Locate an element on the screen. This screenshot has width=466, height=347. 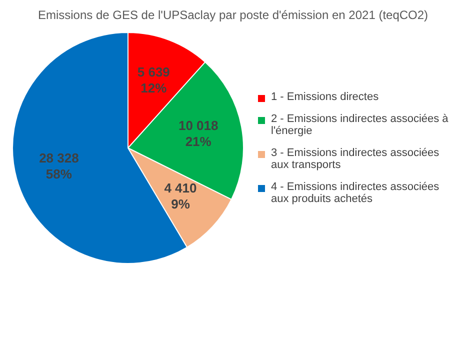
data-label: 4 410 9% is located at coordinates (180, 196).